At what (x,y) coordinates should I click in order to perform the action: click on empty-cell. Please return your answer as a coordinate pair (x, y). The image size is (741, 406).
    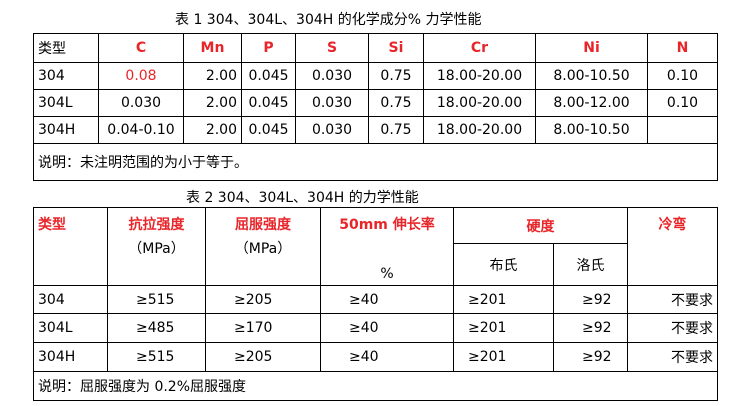
    Looking at the image, I should click on (682, 130).